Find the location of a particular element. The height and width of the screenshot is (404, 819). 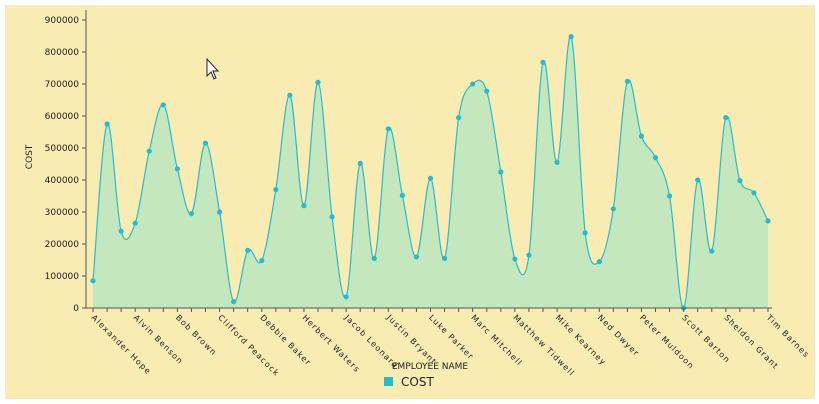

y-tick-label: 300000 is located at coordinates (62, 213).